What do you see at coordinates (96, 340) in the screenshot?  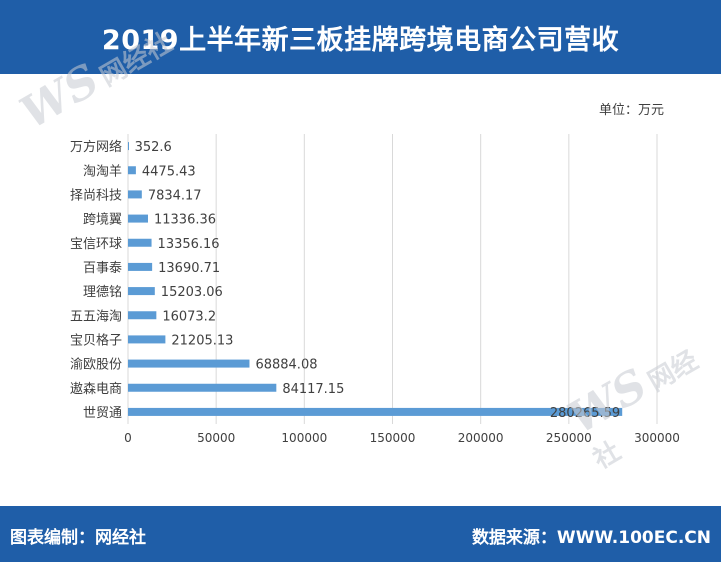 I see `category-label: 宝贝格子` at bounding box center [96, 340].